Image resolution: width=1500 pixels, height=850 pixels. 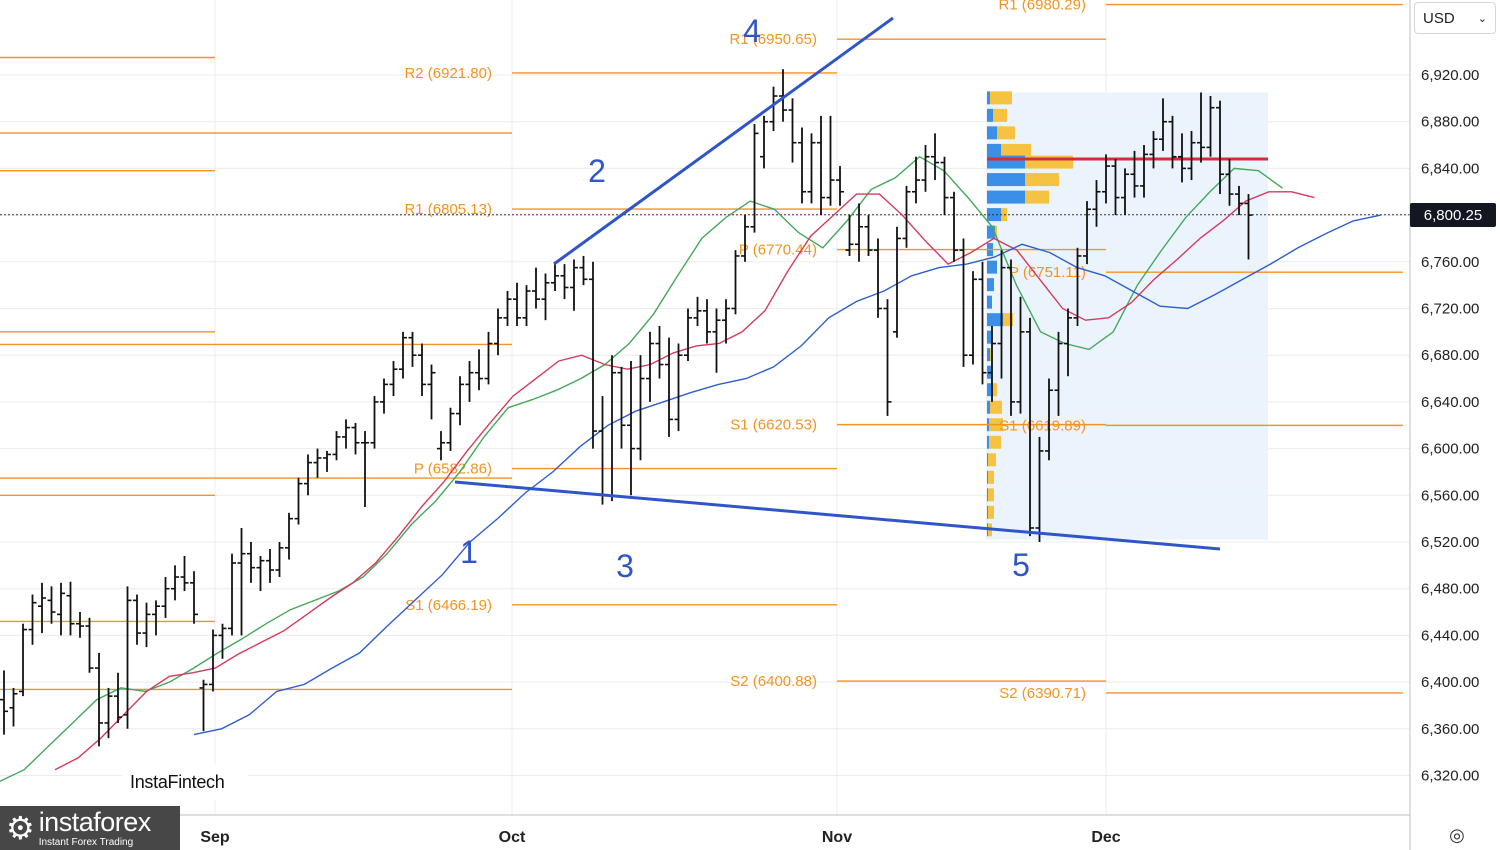 What do you see at coordinates (1450, 495) in the screenshot?
I see `price-tick-label: 6,560.00` at bounding box center [1450, 495].